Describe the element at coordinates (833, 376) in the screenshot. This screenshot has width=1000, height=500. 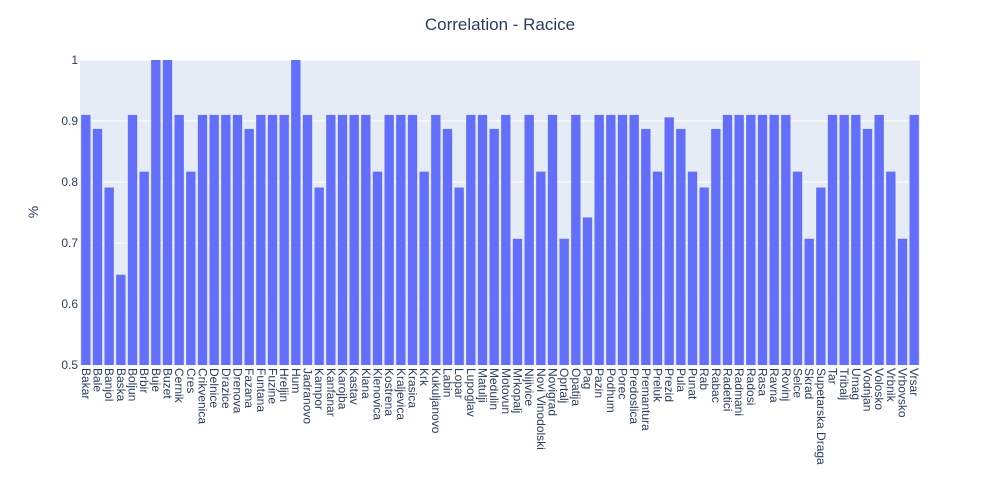
I see `x-tick-label: Tar` at that location.